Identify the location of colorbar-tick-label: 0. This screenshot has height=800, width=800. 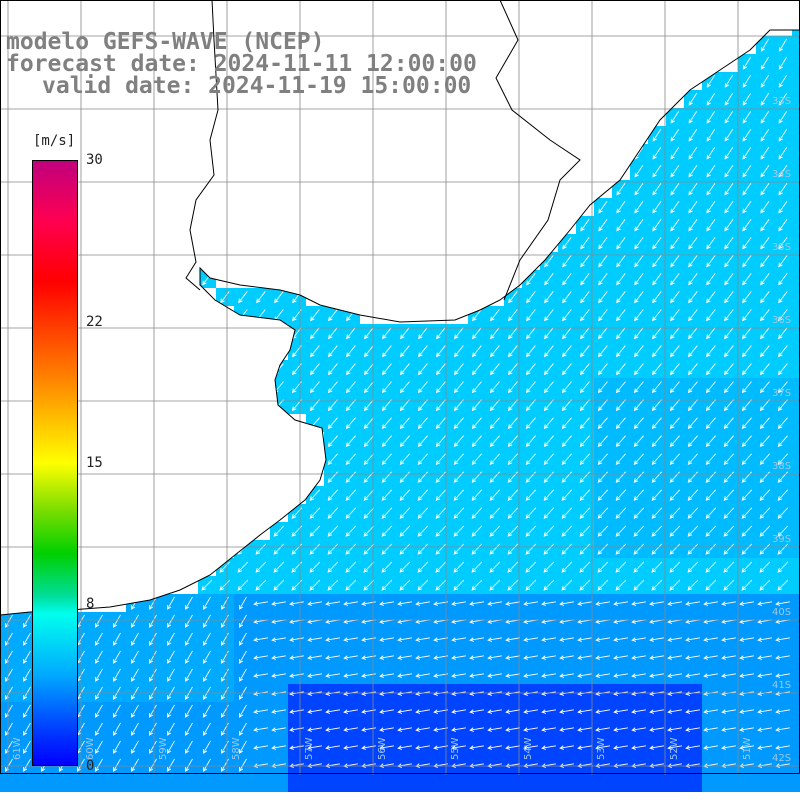
(90, 766).